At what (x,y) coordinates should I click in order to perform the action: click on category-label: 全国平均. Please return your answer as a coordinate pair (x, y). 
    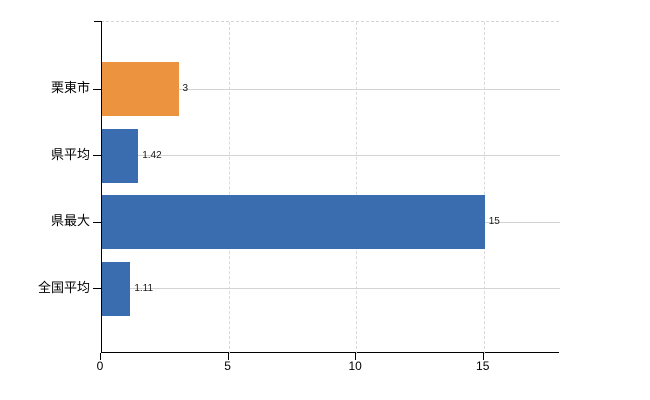
    Looking at the image, I should click on (63, 287).